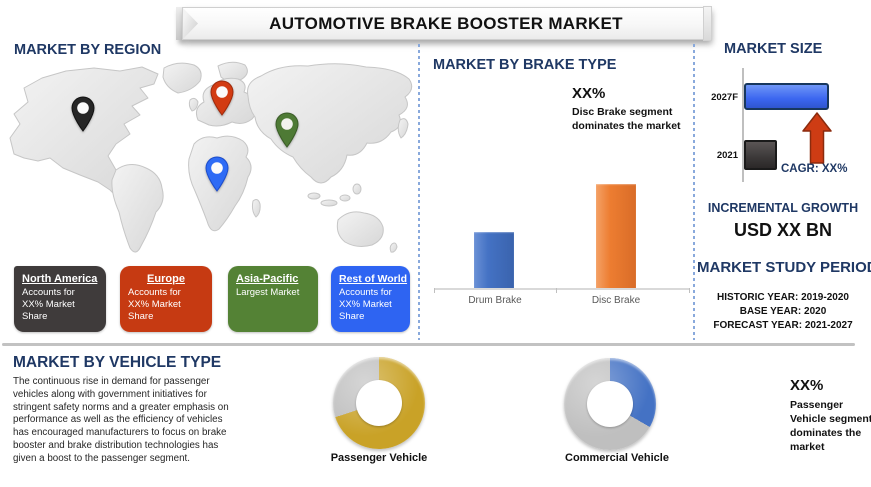 The height and width of the screenshot is (487, 871). I want to click on rest-of-world-pin-icon, so click(217, 174).